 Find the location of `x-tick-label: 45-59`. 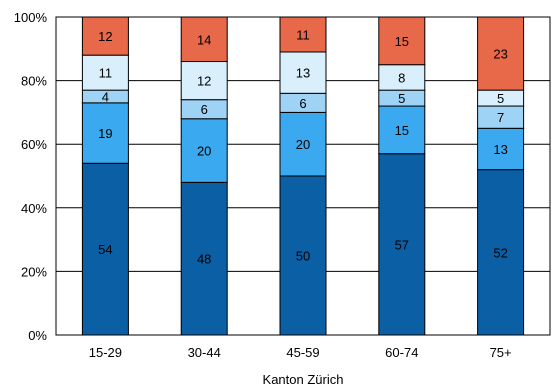

x-tick-label: 45-59 is located at coordinates (302, 352).